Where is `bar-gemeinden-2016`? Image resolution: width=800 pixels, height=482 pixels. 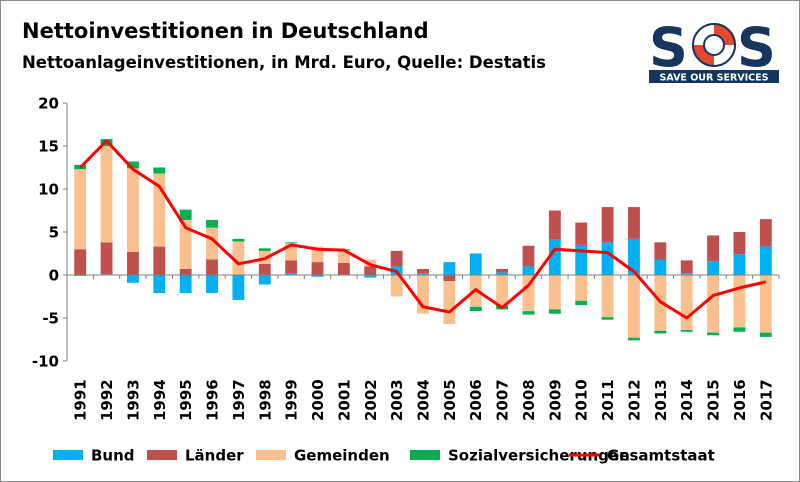
bar-gemeinden-2016 is located at coordinates (739, 301).